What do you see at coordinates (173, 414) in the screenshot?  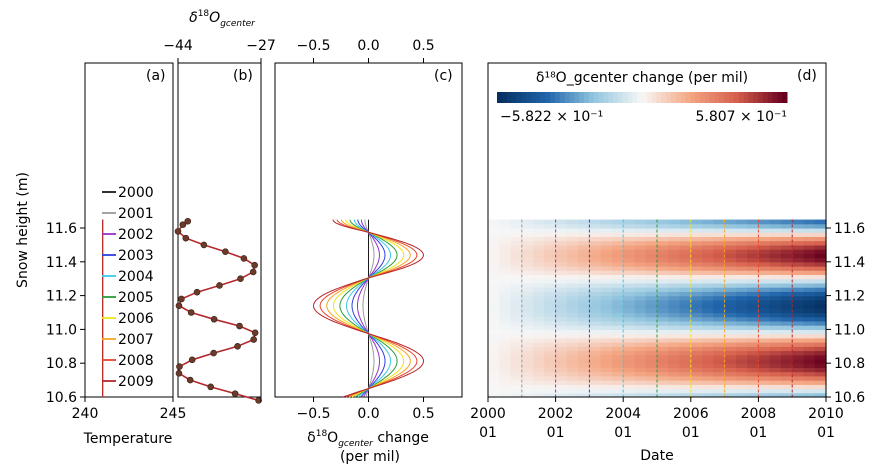 I see `x-tick-label-a: 245` at bounding box center [173, 414].